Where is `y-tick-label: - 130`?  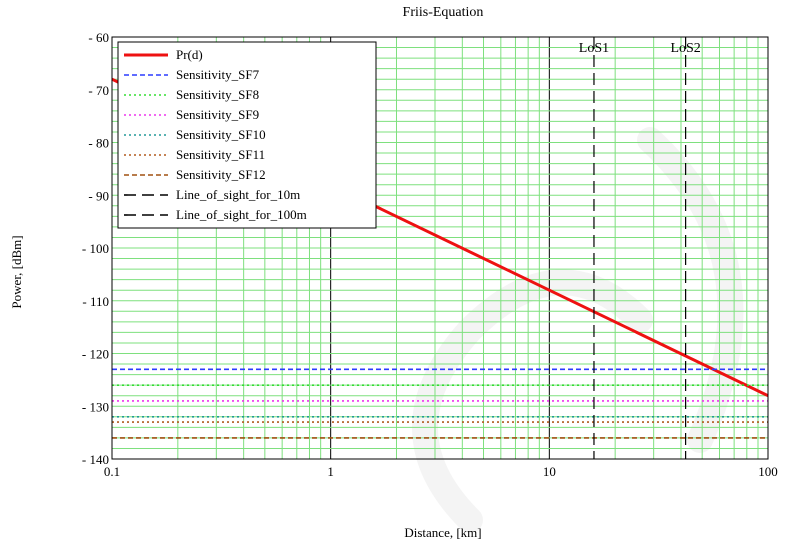 y-tick-label: - 130 is located at coordinates (95, 406).